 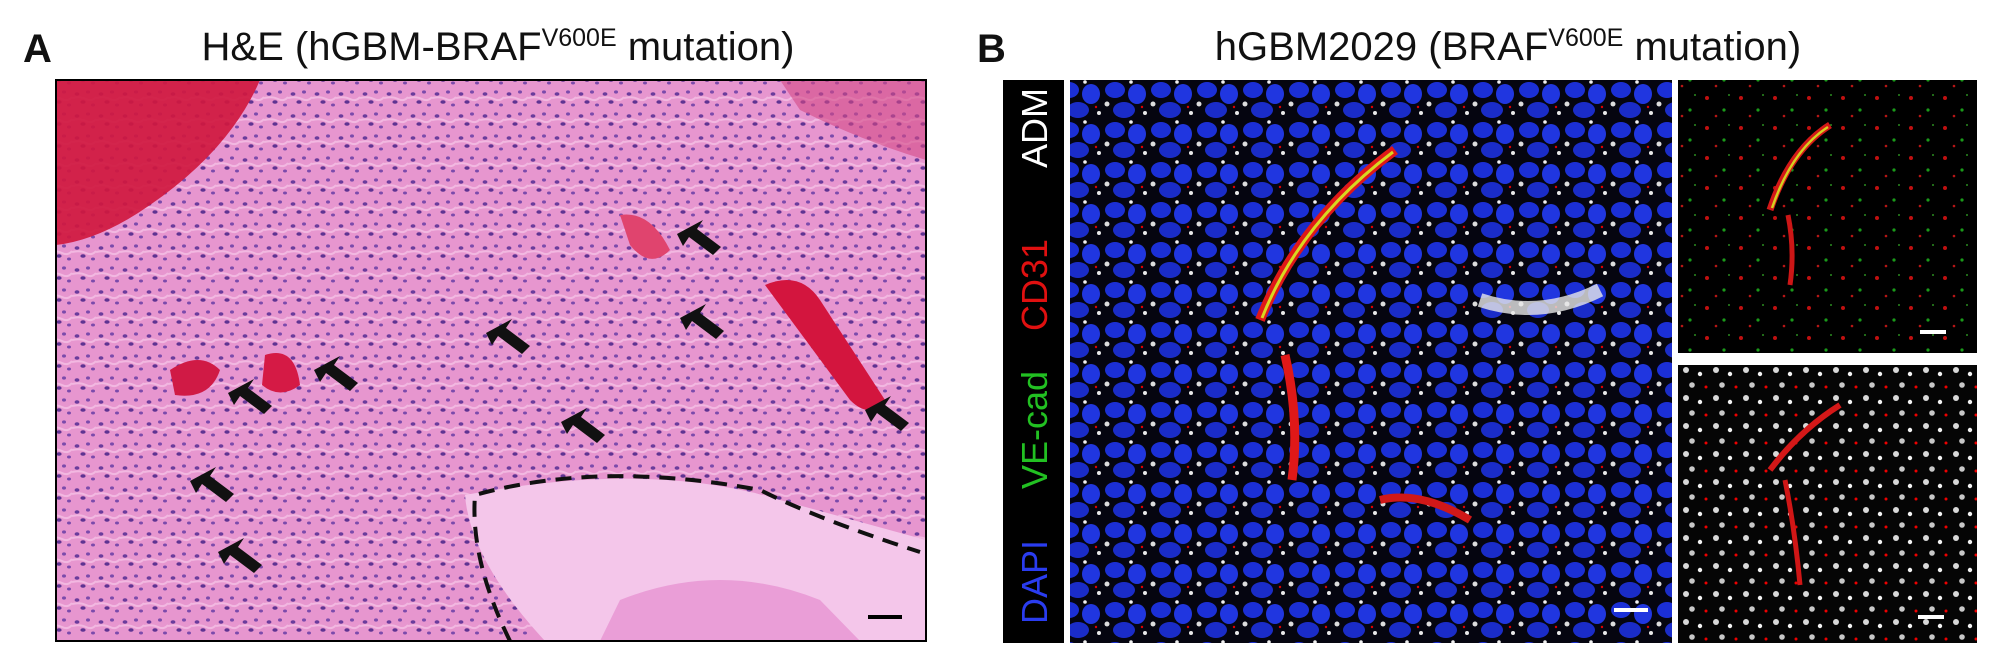 What do you see at coordinates (1034, 430) in the screenshot?
I see `channel-label: VE-cad` at bounding box center [1034, 430].